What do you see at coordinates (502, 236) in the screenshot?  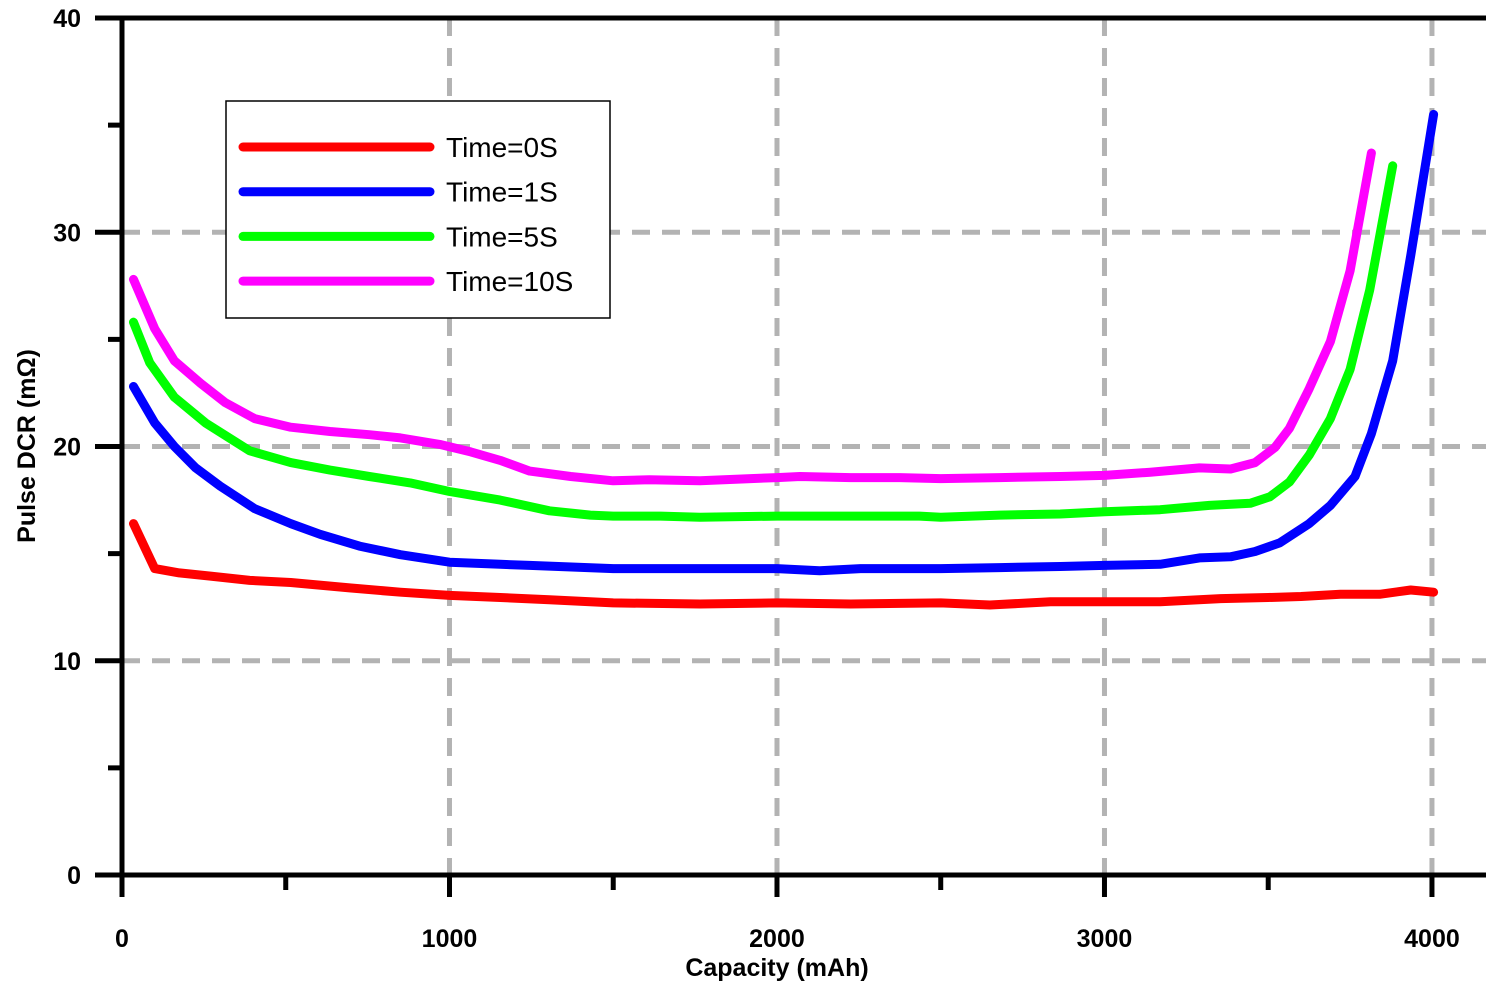 I see `legend-label: Time=5S` at bounding box center [502, 236].